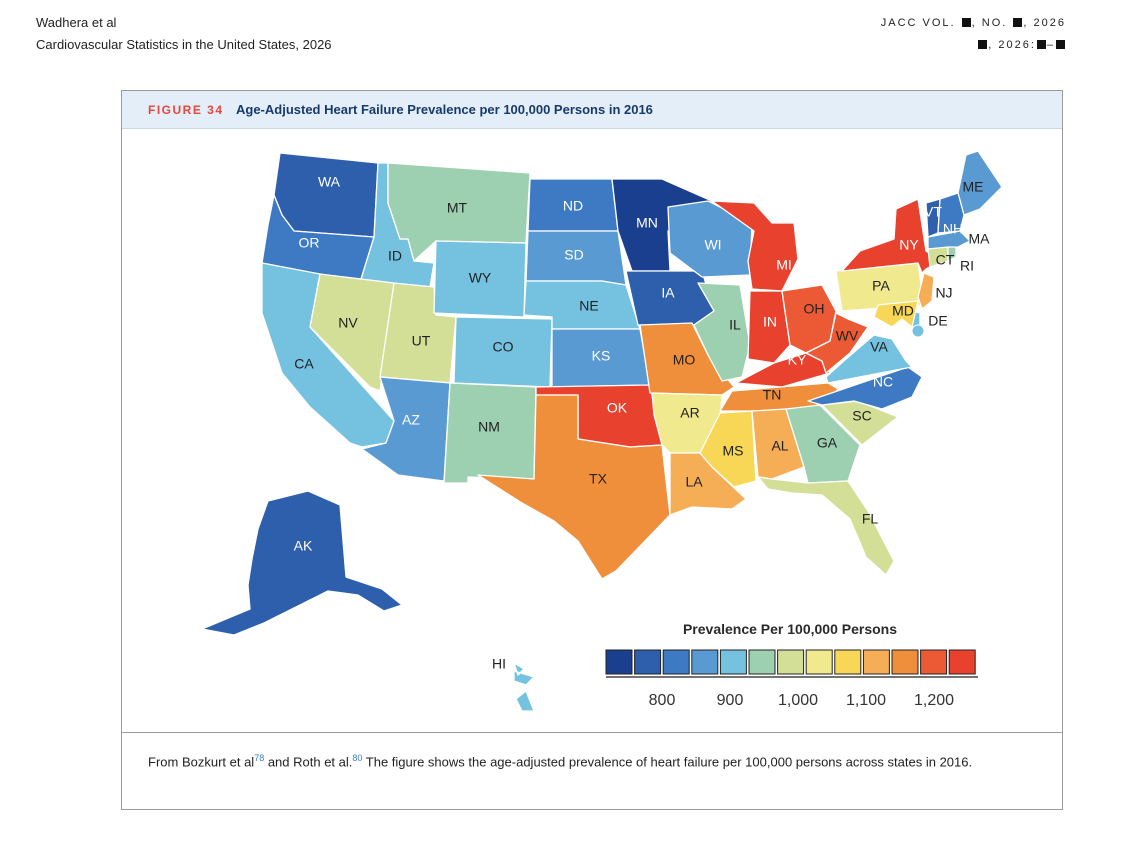  I want to click on state-MO, so click(687, 359).